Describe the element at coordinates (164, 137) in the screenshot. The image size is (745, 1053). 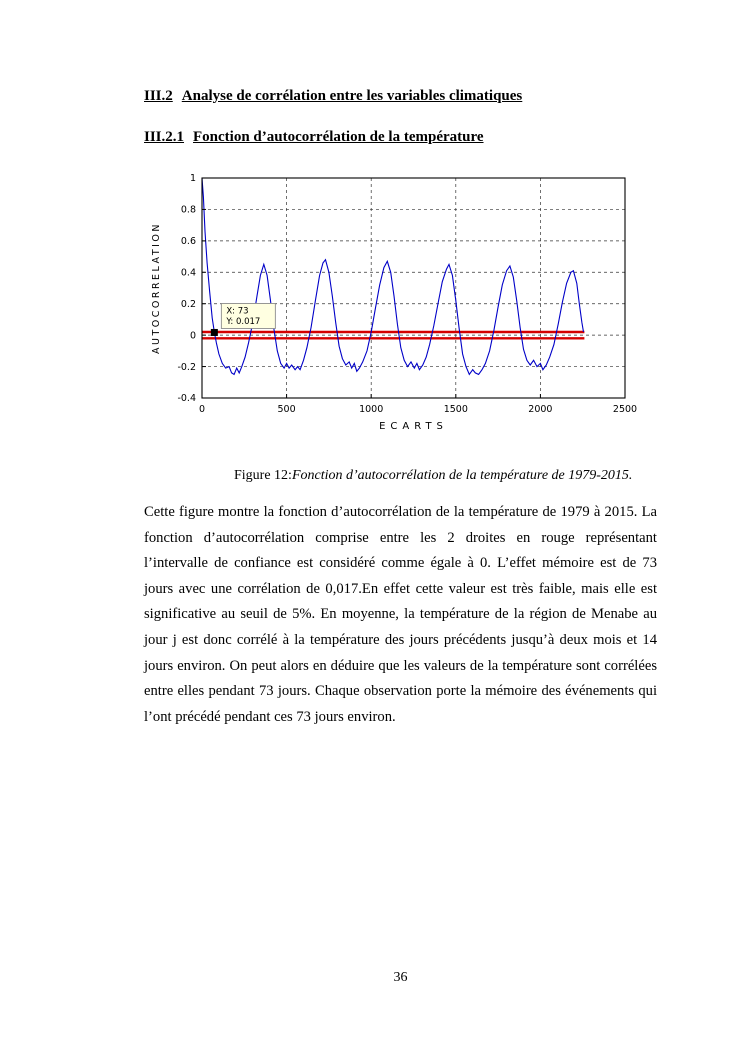
I see `subsection-number: III.2.1` at that location.